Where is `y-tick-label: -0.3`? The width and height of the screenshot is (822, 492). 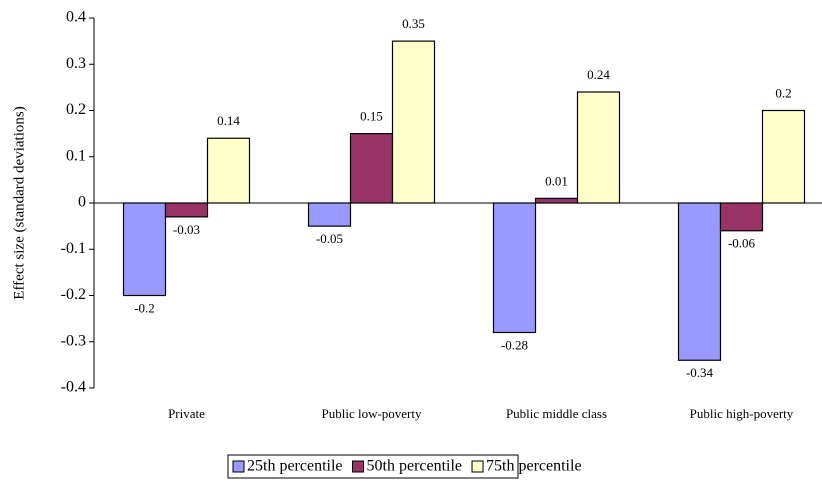
y-tick-label: -0.3 is located at coordinates (73, 340).